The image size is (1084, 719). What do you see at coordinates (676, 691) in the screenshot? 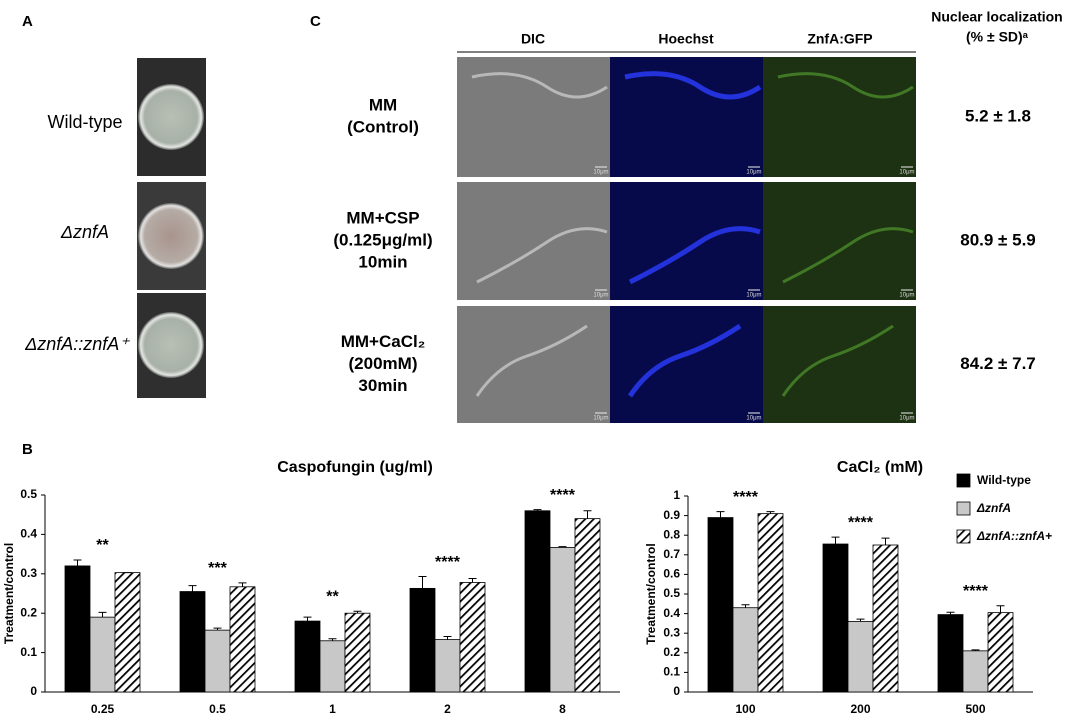
I see `y-tick-label: 0` at bounding box center [676, 691].